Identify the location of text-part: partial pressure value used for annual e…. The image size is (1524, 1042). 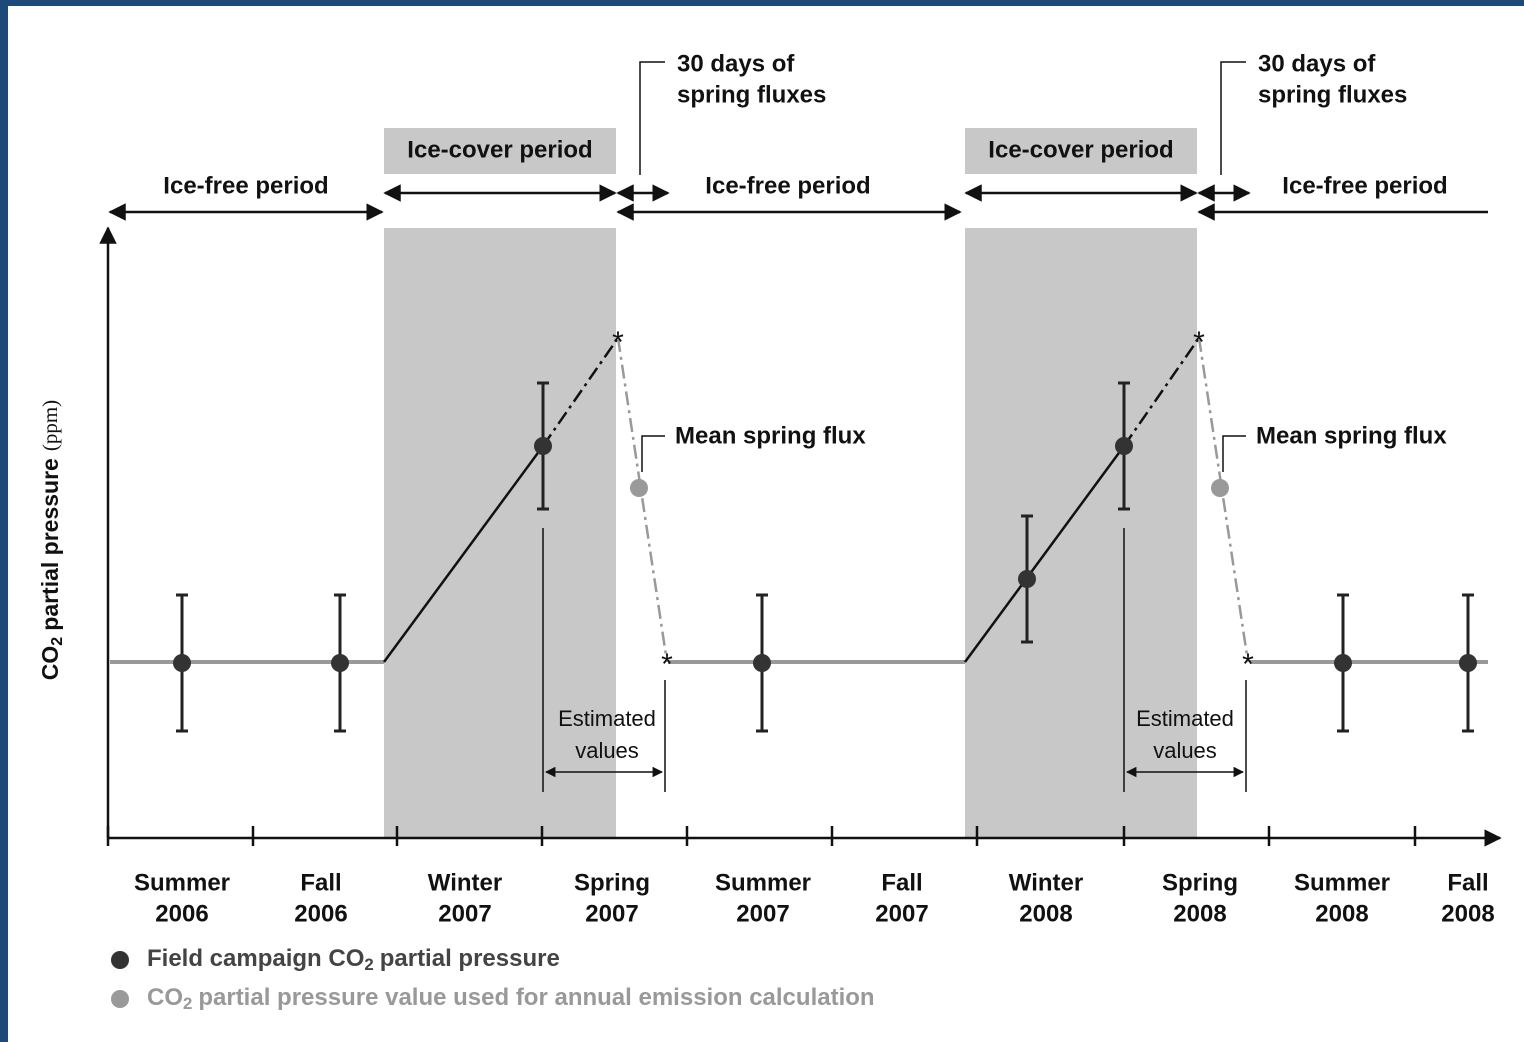
(536, 997).